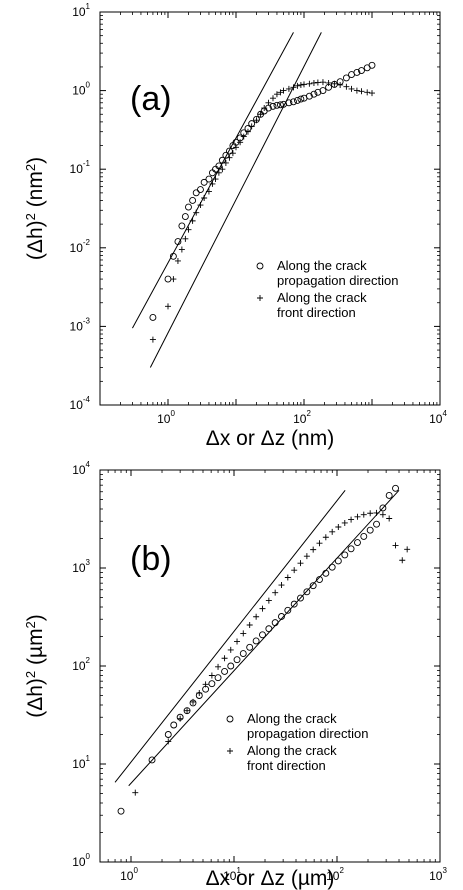  What do you see at coordinates (80, 403) in the screenshot?
I see `y-tick-label: 10⁻⁴` at bounding box center [80, 403].